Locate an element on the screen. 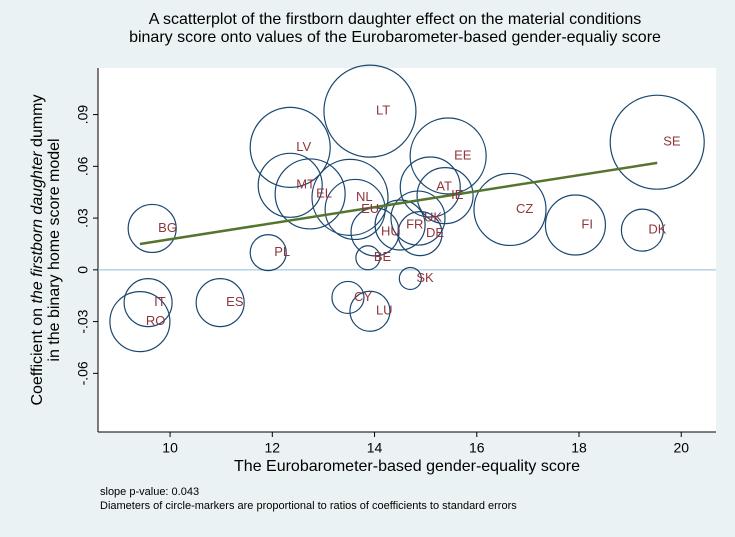 This screenshot has width=735, height=537. point-label: BE is located at coordinates (383, 256).